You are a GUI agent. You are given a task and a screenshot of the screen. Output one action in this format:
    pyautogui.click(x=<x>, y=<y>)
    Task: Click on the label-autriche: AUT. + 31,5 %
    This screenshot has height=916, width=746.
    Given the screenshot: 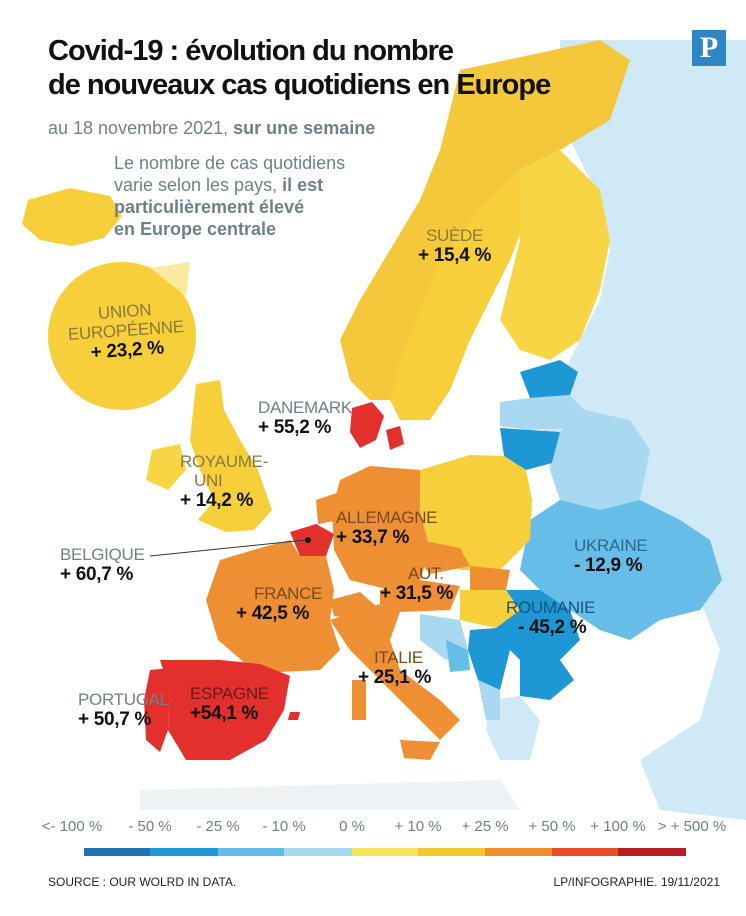 What is the action you would take?
    pyautogui.click(x=416, y=584)
    